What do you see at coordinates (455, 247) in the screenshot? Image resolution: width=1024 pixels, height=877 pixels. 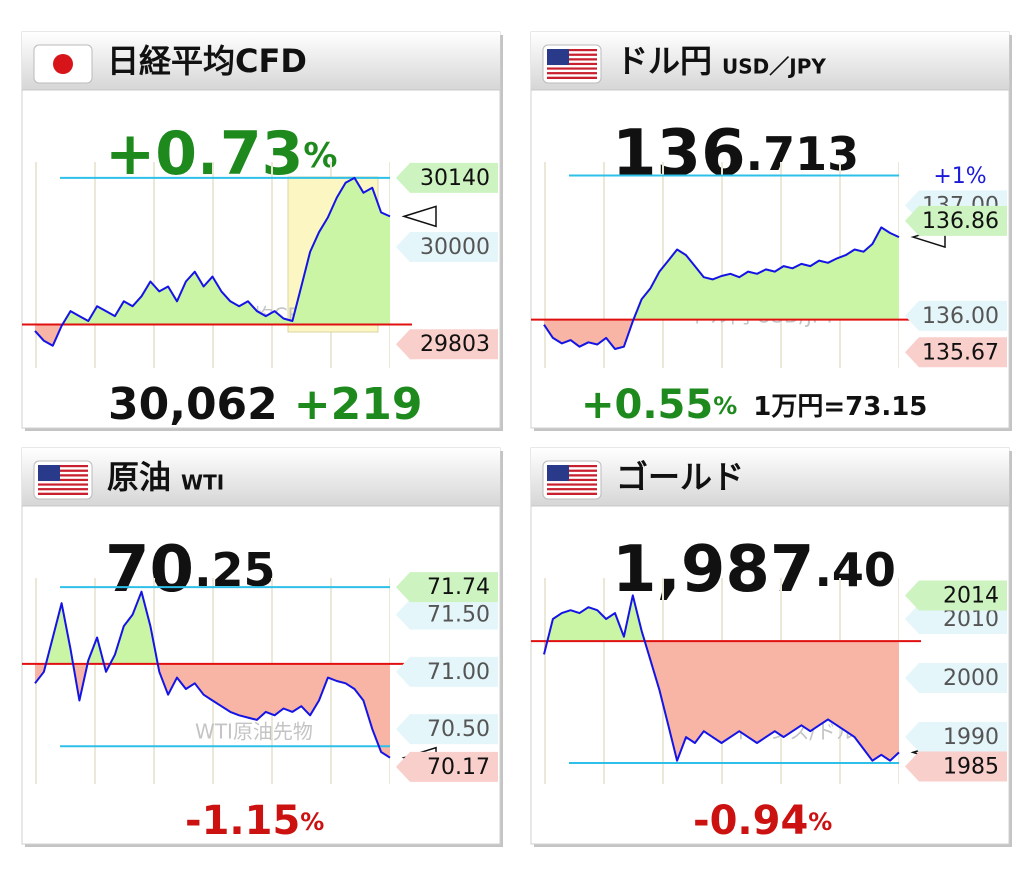 I see `y-tick-label: 30000` at bounding box center [455, 247].